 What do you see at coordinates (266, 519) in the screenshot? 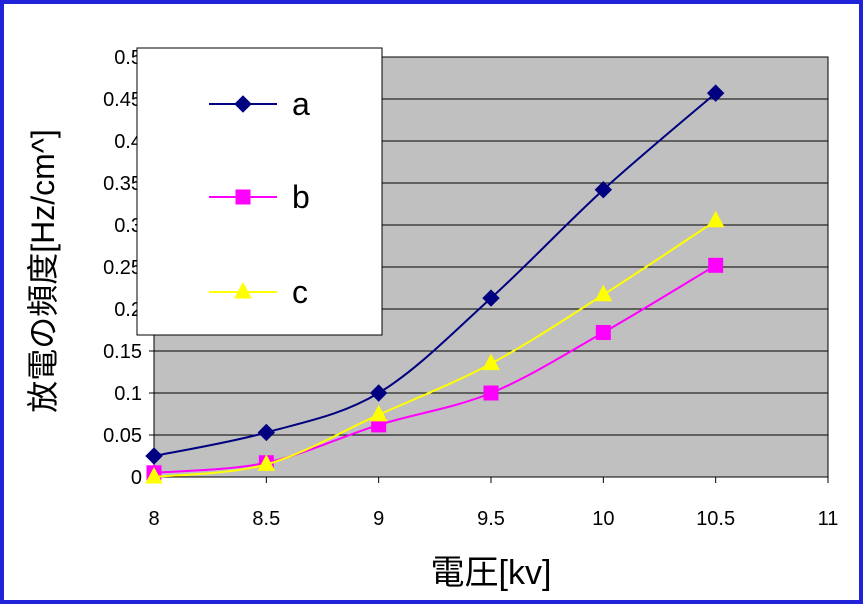
I see `x-tick-label: 8.5` at bounding box center [266, 519].